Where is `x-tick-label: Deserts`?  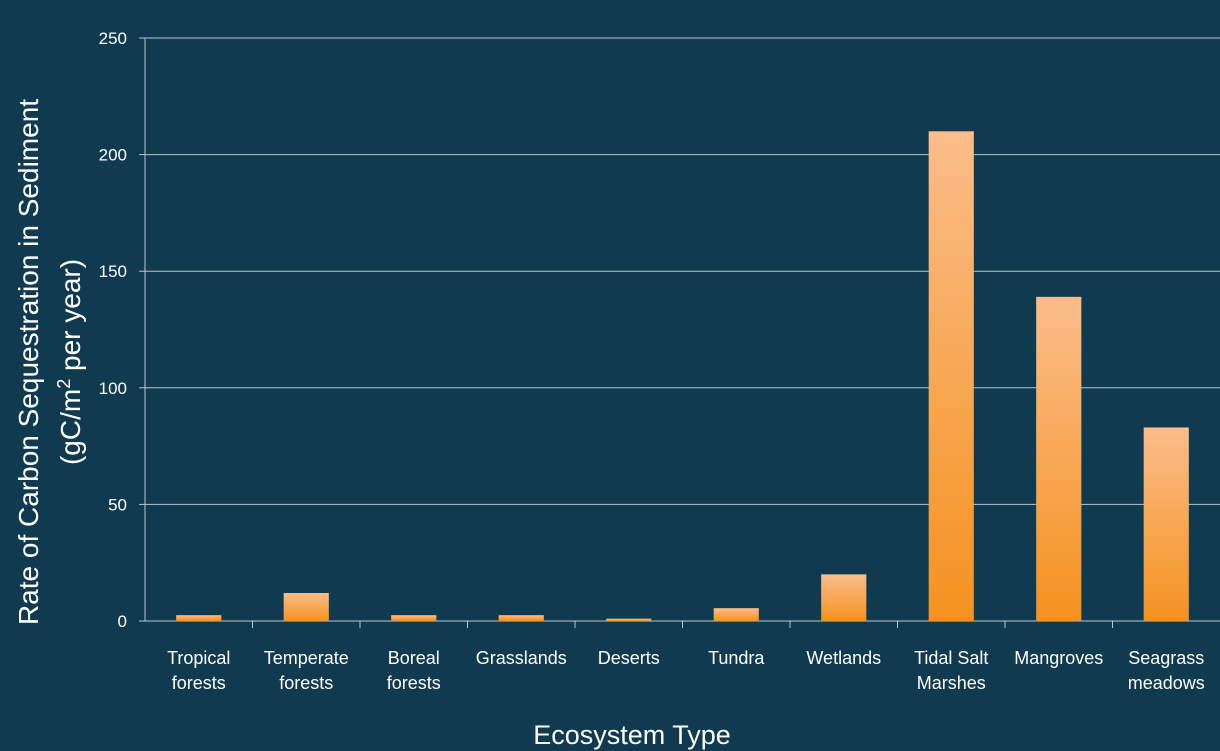 x-tick-label: Deserts is located at coordinates (629, 658).